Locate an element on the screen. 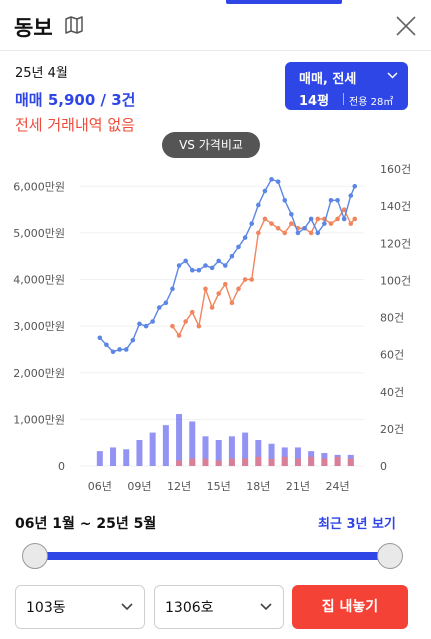 The width and height of the screenshot is (431, 639). y-right-tick-label: 20건 is located at coordinates (392, 429).